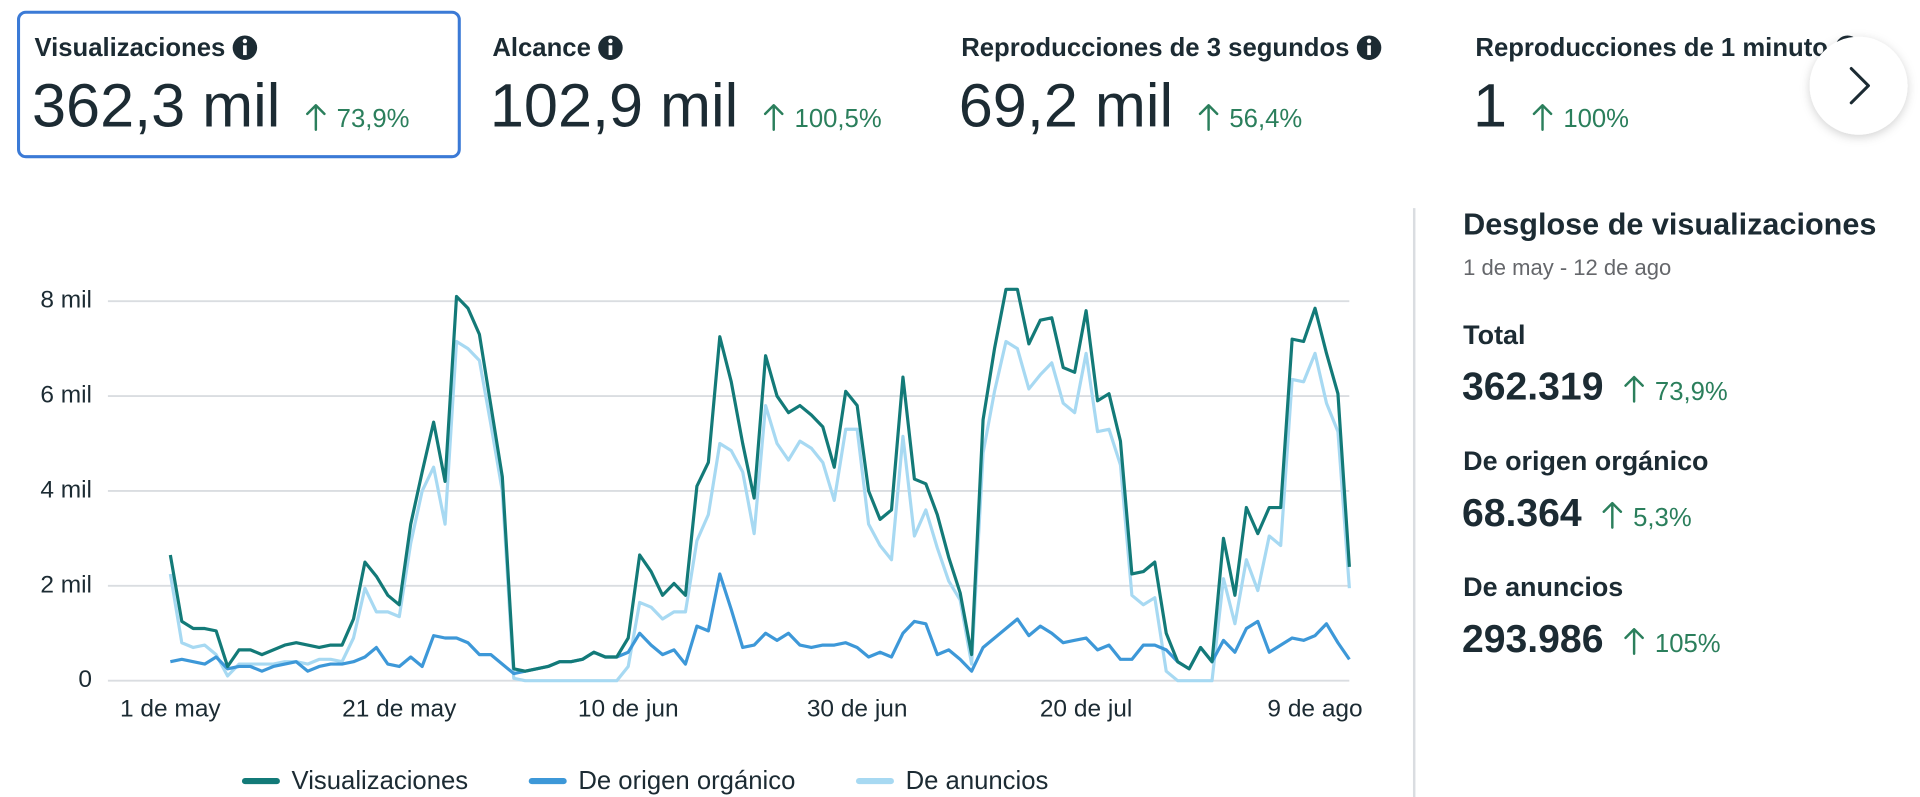 Image resolution: width=1920 pixels, height=797 pixels. What do you see at coordinates (85, 679) in the screenshot?
I see `y-tick-label: 0` at bounding box center [85, 679].